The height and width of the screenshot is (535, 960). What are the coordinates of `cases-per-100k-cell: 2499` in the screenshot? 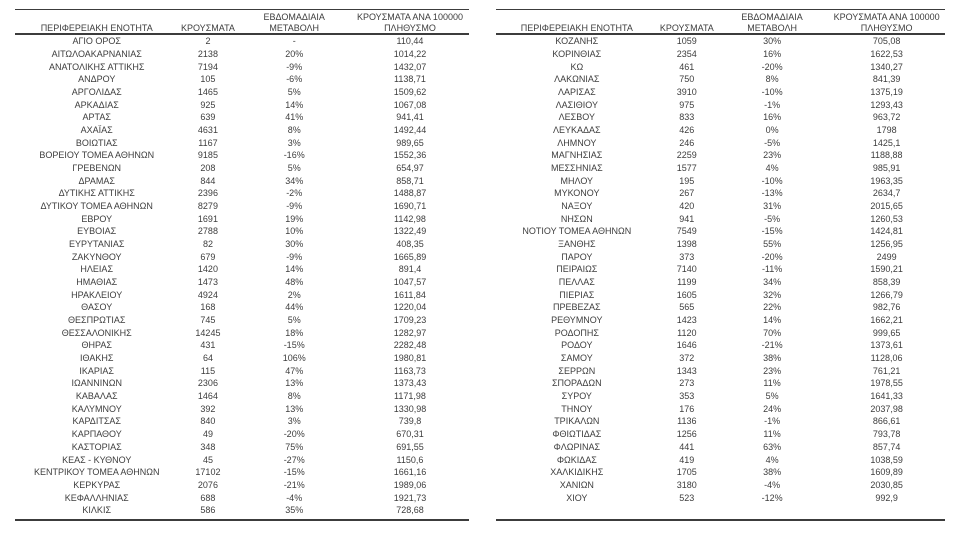 It's located at (886, 256).